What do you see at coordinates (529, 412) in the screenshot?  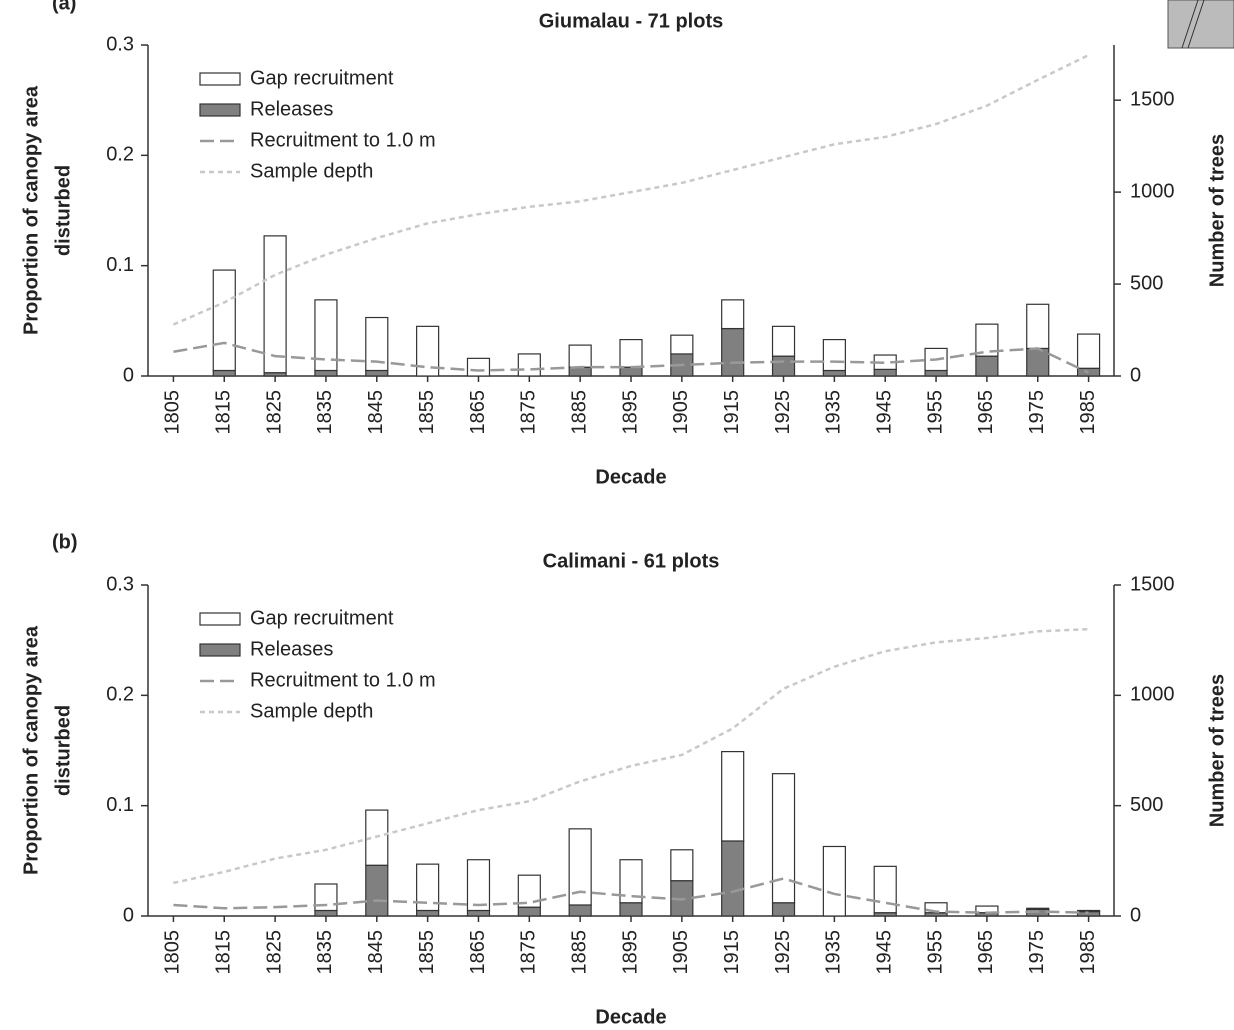 I see `x-tick-label: 1875` at bounding box center [529, 412].